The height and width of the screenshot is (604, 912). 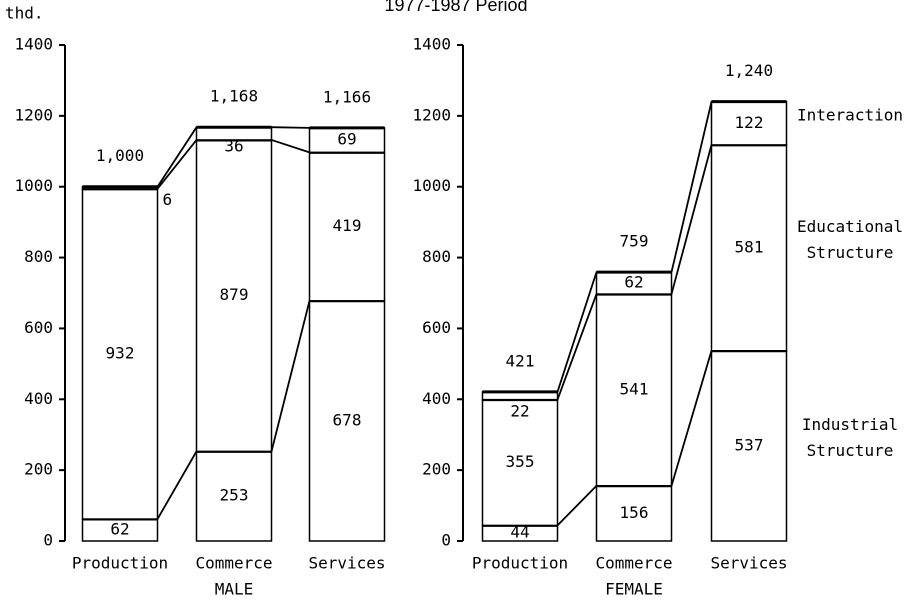 I want to click on total-label: 1,240, so click(x=749, y=70).